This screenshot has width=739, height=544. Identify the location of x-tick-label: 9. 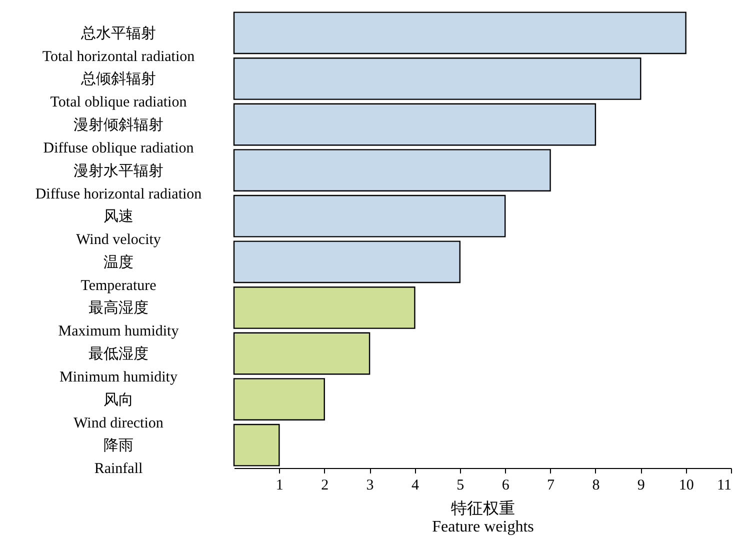
(641, 486).